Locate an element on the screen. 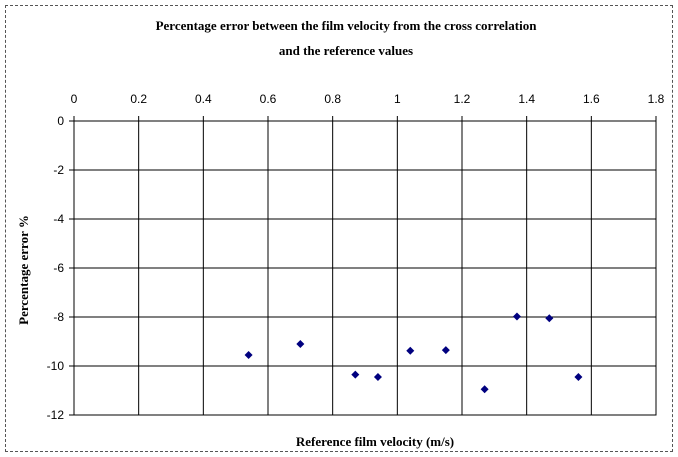 This screenshot has height=457, width=678. y-tick-label: -10 is located at coordinates (56, 366).